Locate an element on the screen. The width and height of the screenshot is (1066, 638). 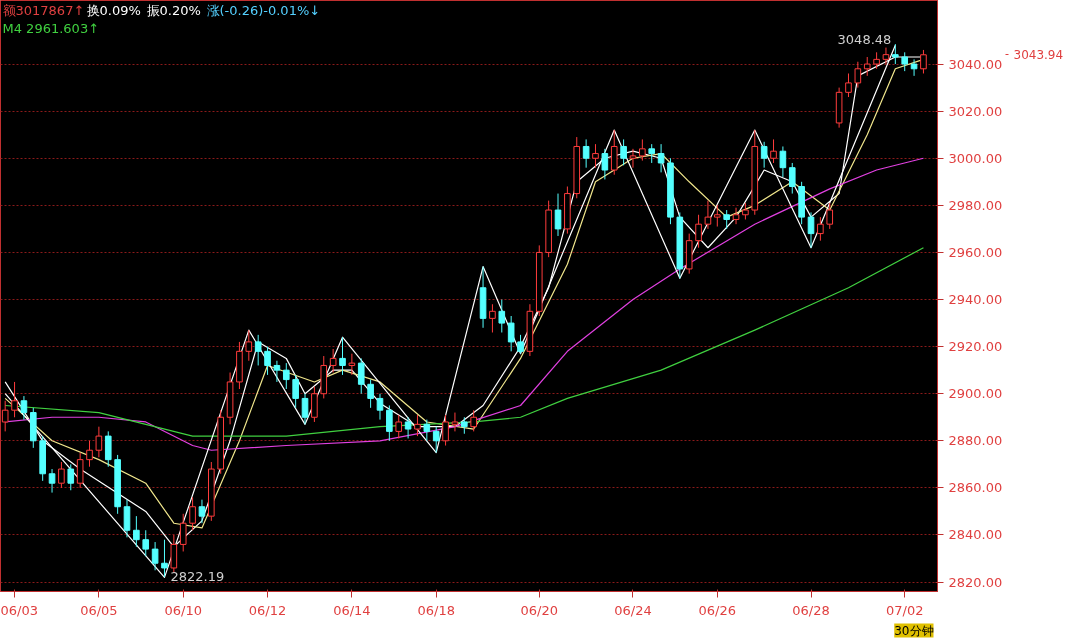
text: 3043.94 is located at coordinates (1038, 55).